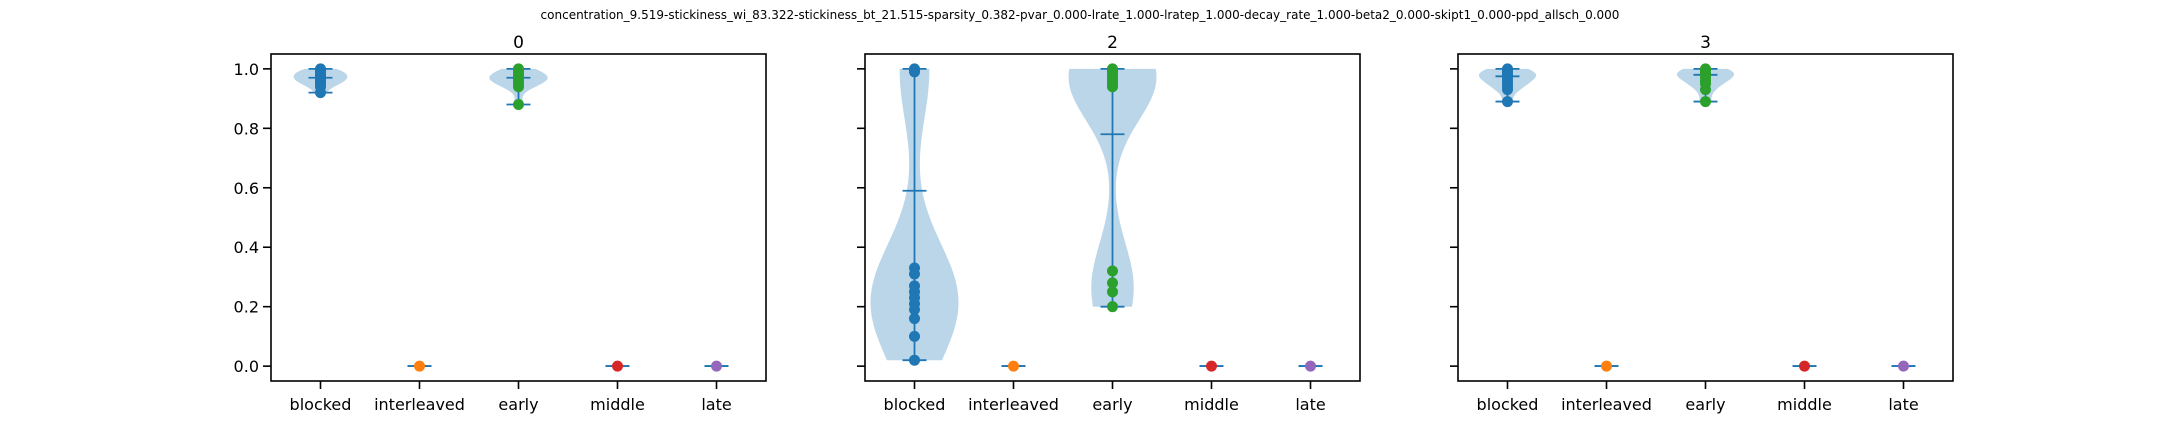 The height and width of the screenshot is (432, 2160). Describe the element at coordinates (246, 366) in the screenshot. I see `y-tick-label: 0.0` at that location.